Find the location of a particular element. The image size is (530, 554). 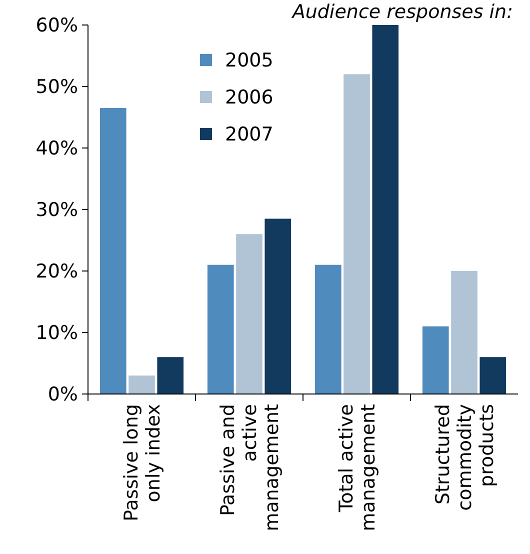

y-tick-label: 10% is located at coordinates (57, 333).